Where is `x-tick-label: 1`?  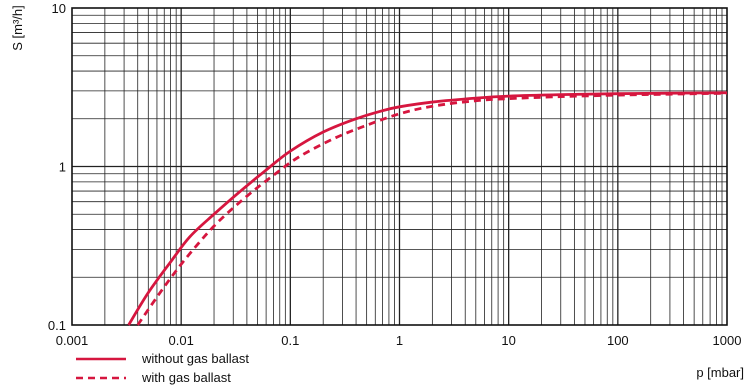
x-tick-label: 1 is located at coordinates (399, 340).